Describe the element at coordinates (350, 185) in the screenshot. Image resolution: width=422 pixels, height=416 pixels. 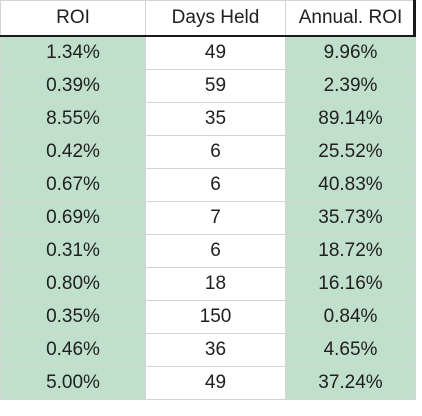
I see `annual-roi-cell: 40.83%` at that location.